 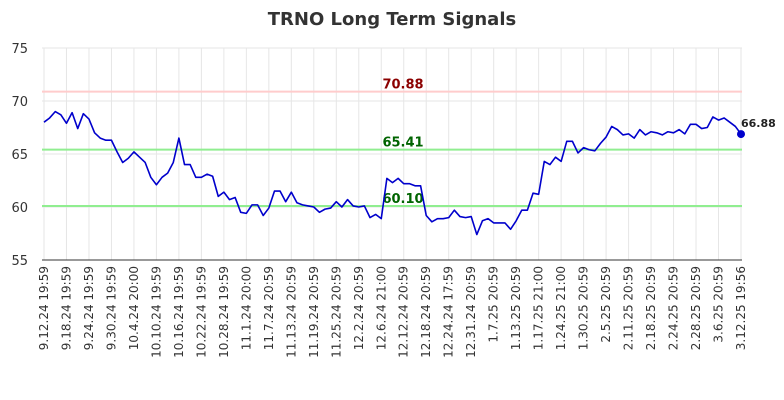 I want to click on y-tick-label: 55, so click(x=19, y=261).